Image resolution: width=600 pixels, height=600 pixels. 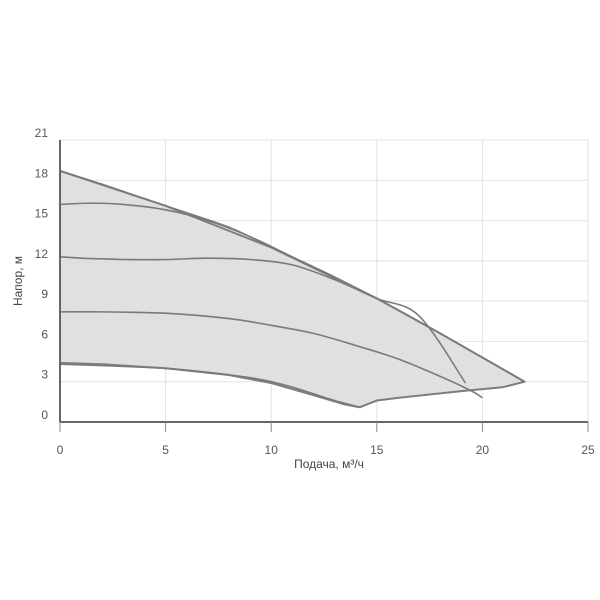 What do you see at coordinates (60, 450) in the screenshot?
I see `x-tick-label-0: 0` at bounding box center [60, 450].